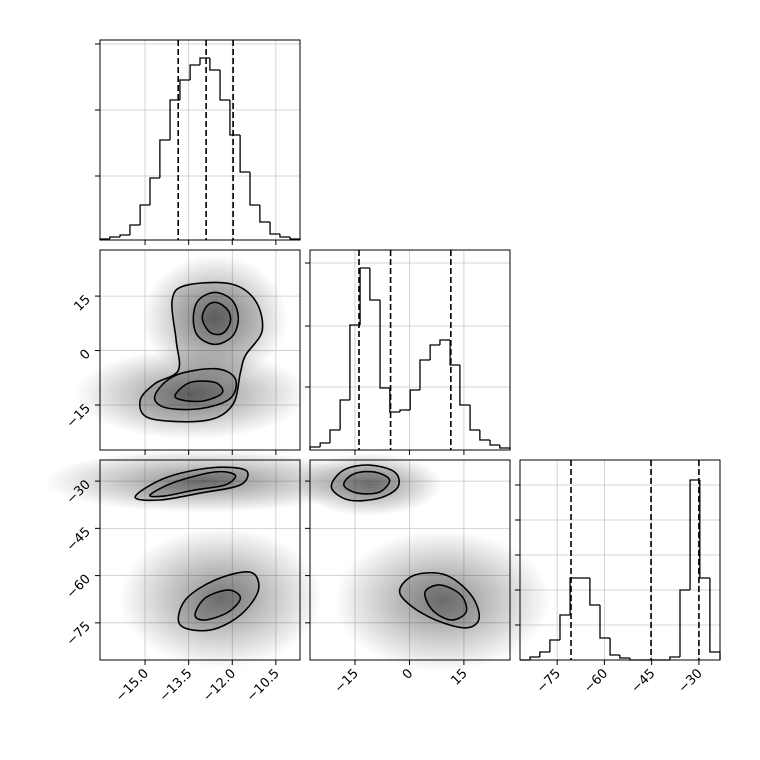 This screenshot has width=760, height=760. I want to click on y-tick-label: 0, so click(85, 355).